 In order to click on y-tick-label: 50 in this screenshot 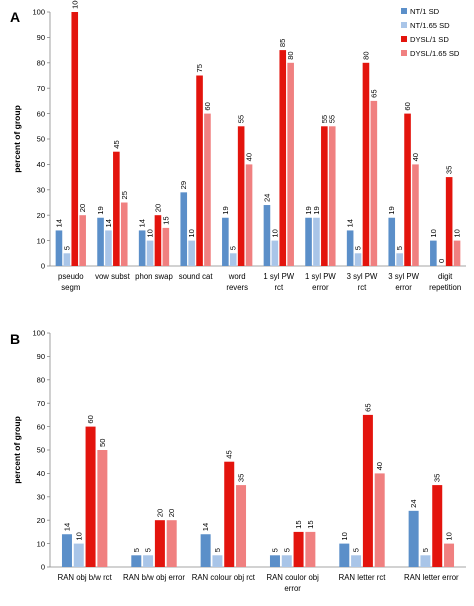, I will do `click(41, 139)`.